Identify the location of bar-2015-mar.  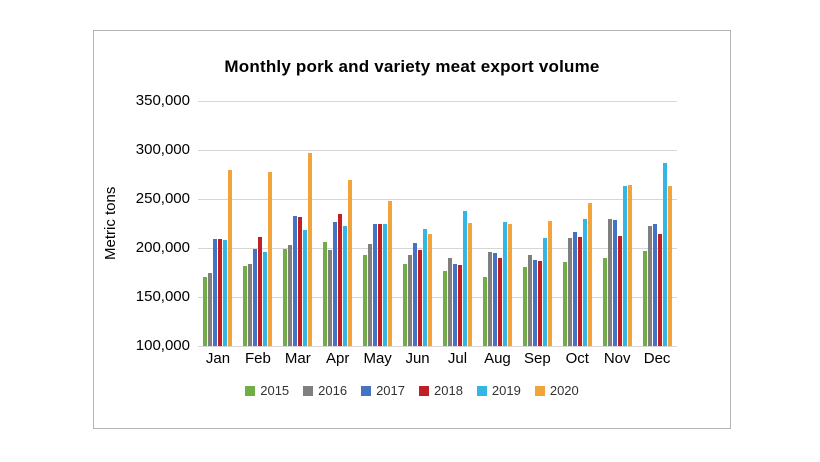
(285, 297).